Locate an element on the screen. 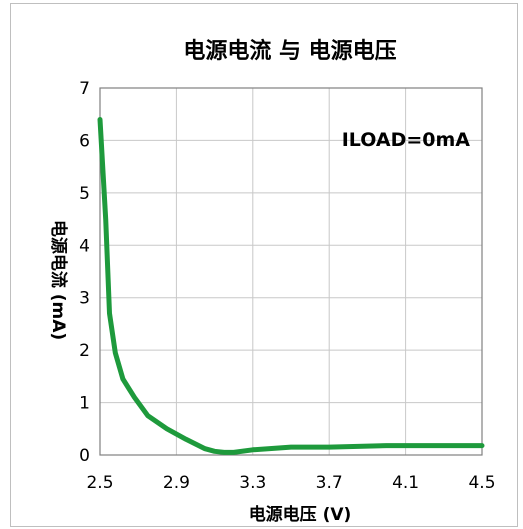  y-tick-label: 1 is located at coordinates (84, 404).